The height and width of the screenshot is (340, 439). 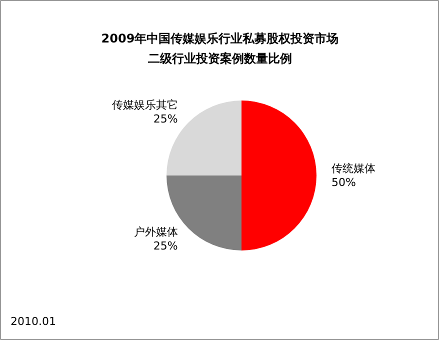 I want to click on slice-label: 传媒娱乐其它, so click(x=145, y=105).